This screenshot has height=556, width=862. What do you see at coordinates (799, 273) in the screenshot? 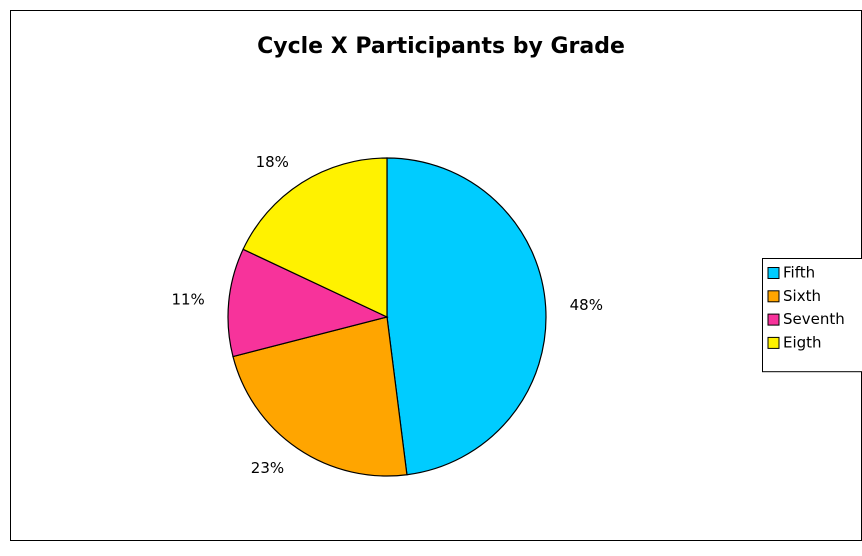
I see `legend-label: Fifth` at bounding box center [799, 273].